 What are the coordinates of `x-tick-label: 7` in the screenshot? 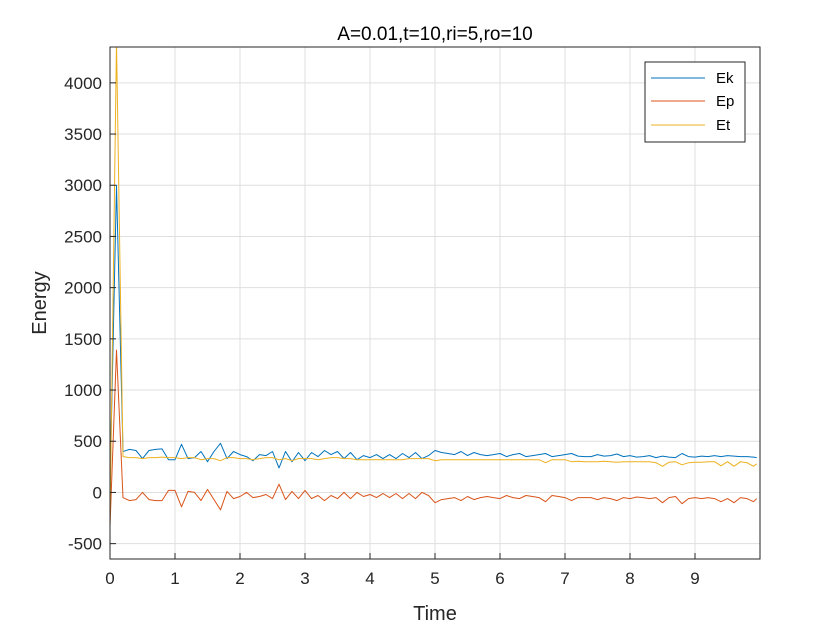 It's located at (564, 578).